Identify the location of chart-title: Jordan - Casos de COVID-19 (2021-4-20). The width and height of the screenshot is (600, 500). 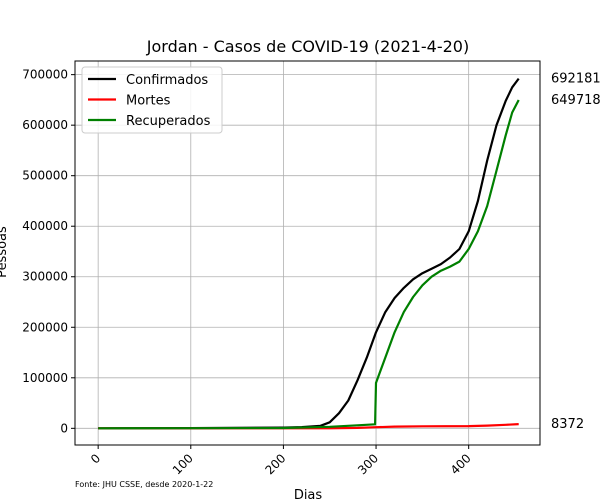
(307, 46).